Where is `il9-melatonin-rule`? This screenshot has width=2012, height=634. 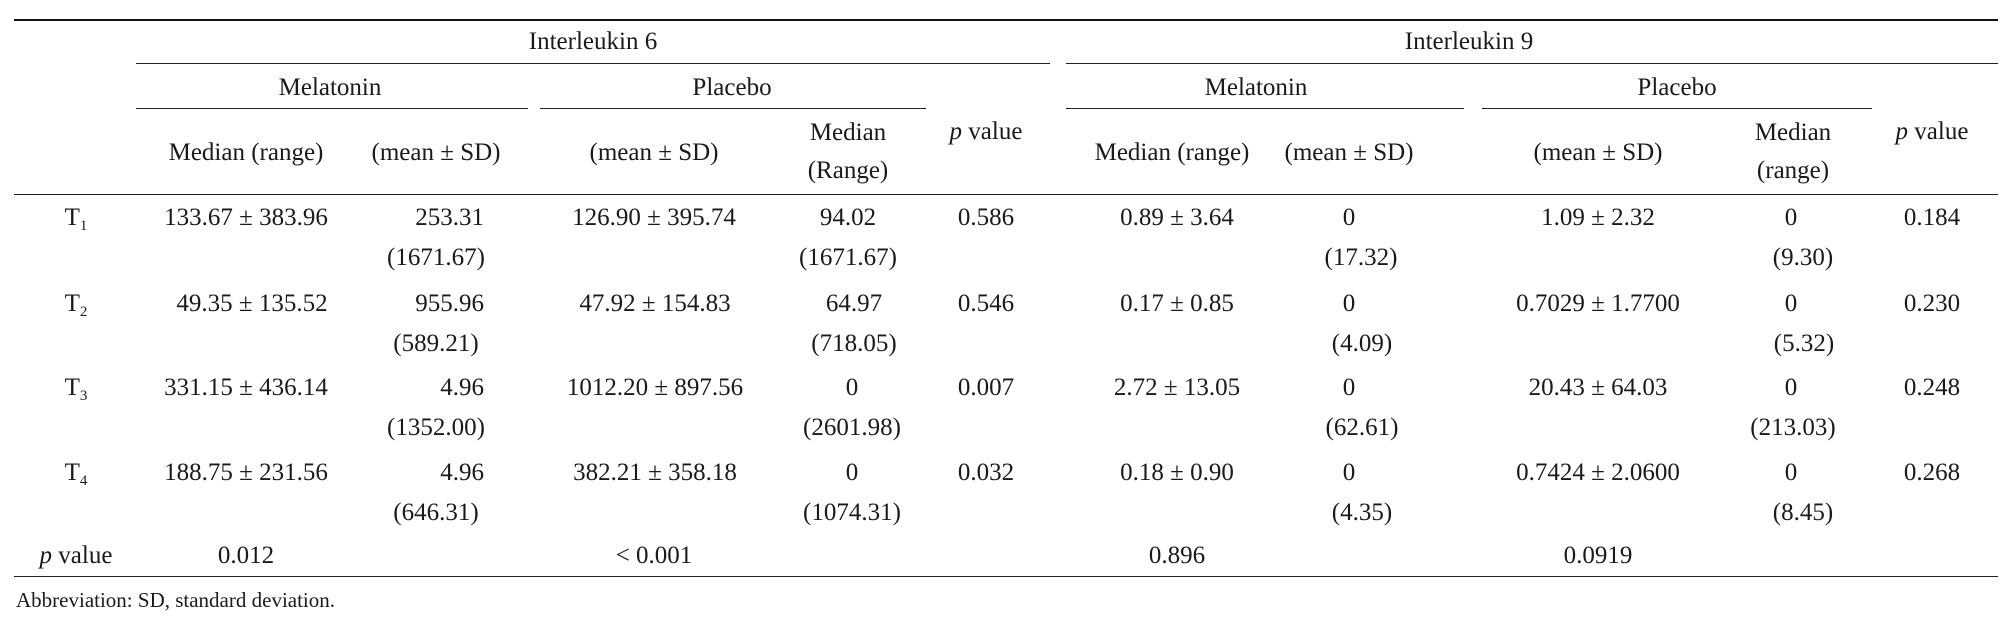 il9-melatonin-rule is located at coordinates (1265, 108).